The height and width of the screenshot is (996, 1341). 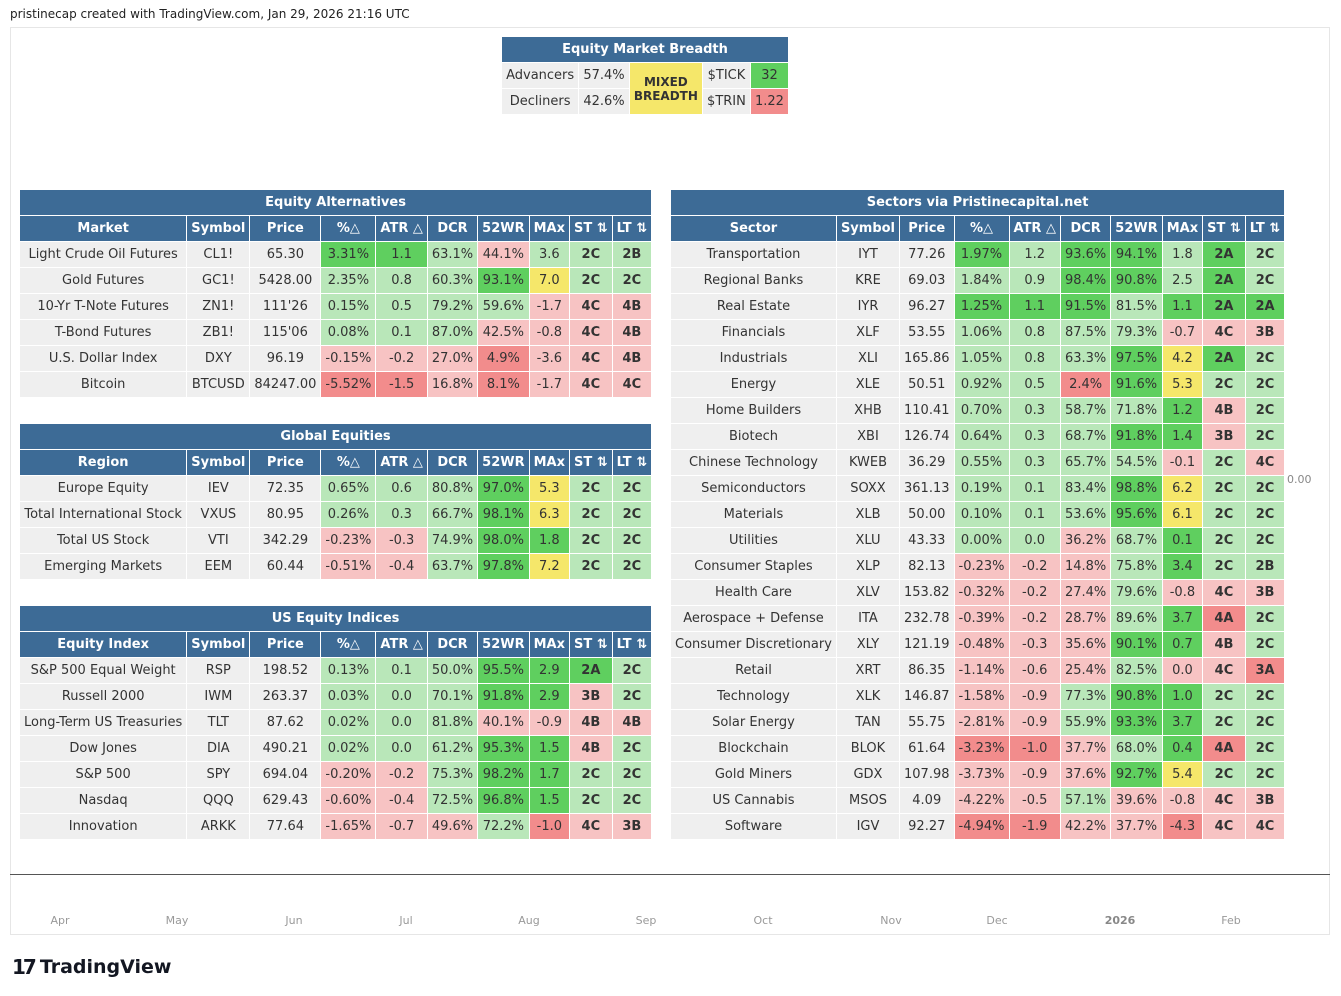 I want to click on time-axis-label: Apr, so click(x=60, y=920).